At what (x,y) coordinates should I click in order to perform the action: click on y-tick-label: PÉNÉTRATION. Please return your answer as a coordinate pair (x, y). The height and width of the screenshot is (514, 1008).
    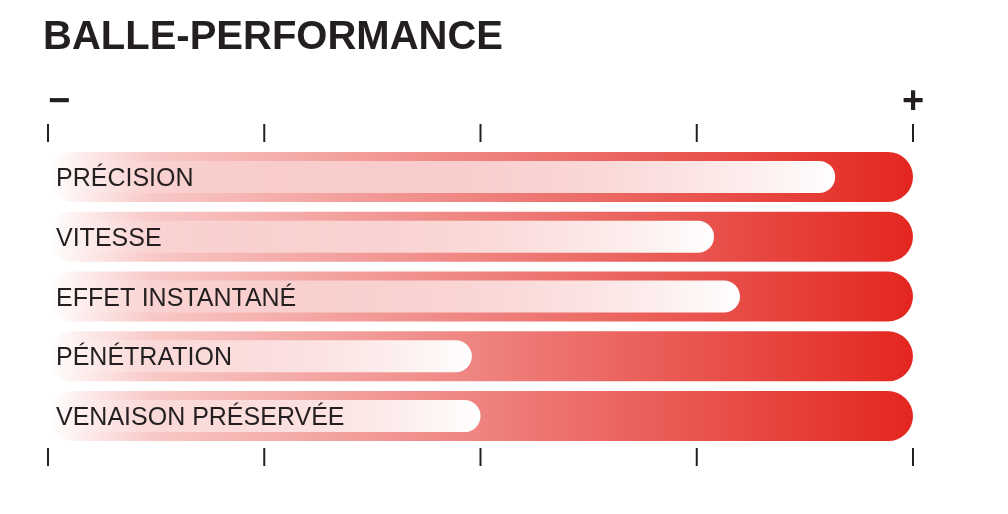
    Looking at the image, I should click on (144, 356).